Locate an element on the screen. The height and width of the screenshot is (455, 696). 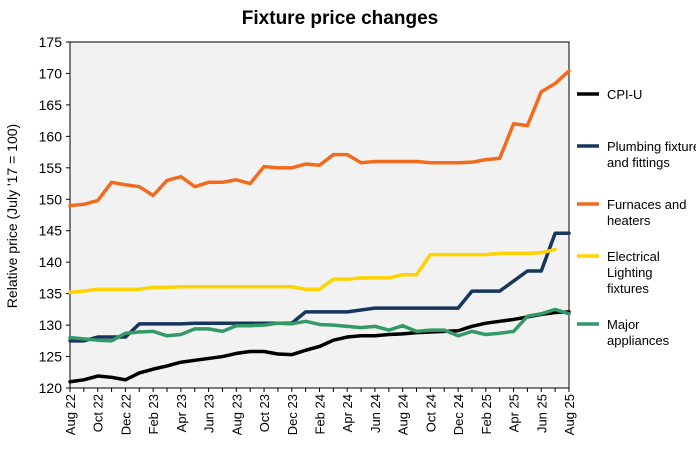
x-tick-label-aug-25: Aug 25 is located at coordinates (569, 414).